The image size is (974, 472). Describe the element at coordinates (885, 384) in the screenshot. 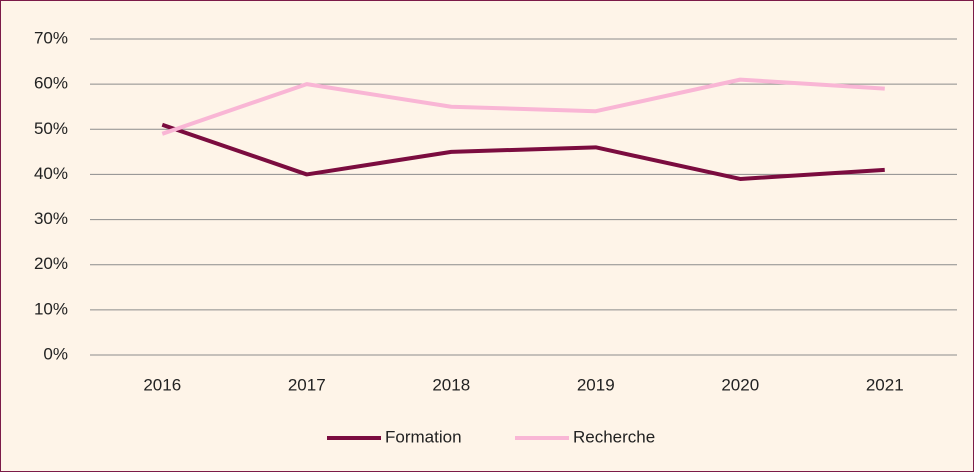

I see `x-tick-label: 2021` at that location.